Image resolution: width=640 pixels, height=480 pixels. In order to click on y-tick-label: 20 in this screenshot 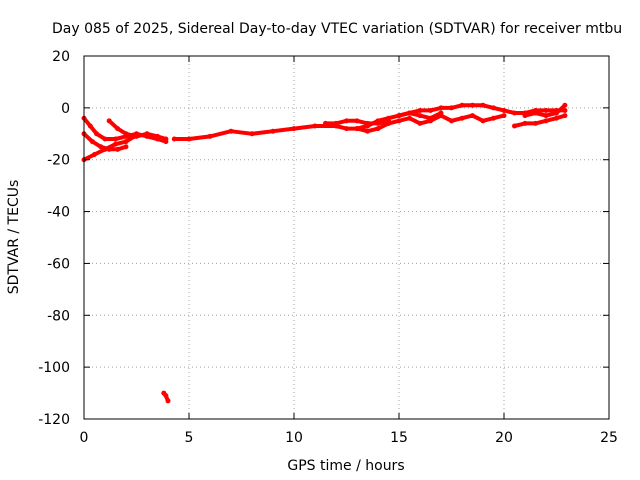, I will do `click(61, 57)`.